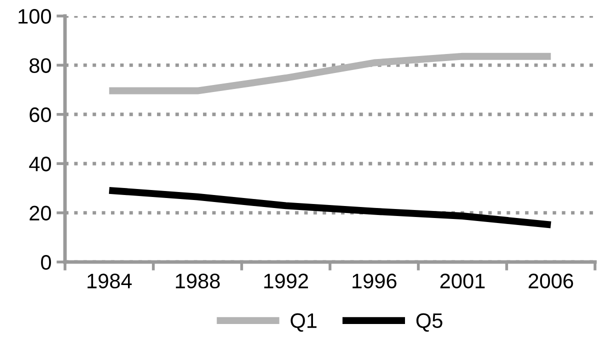  I want to click on legend-label: Q5, so click(429, 322).